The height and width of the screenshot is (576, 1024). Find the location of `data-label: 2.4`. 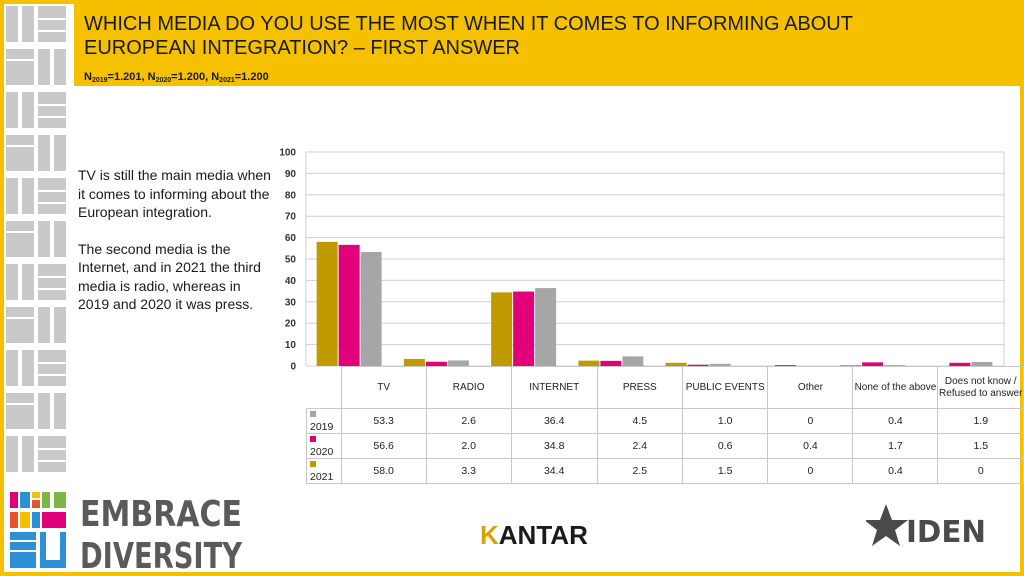

data-label: 2.4 is located at coordinates (639, 446).